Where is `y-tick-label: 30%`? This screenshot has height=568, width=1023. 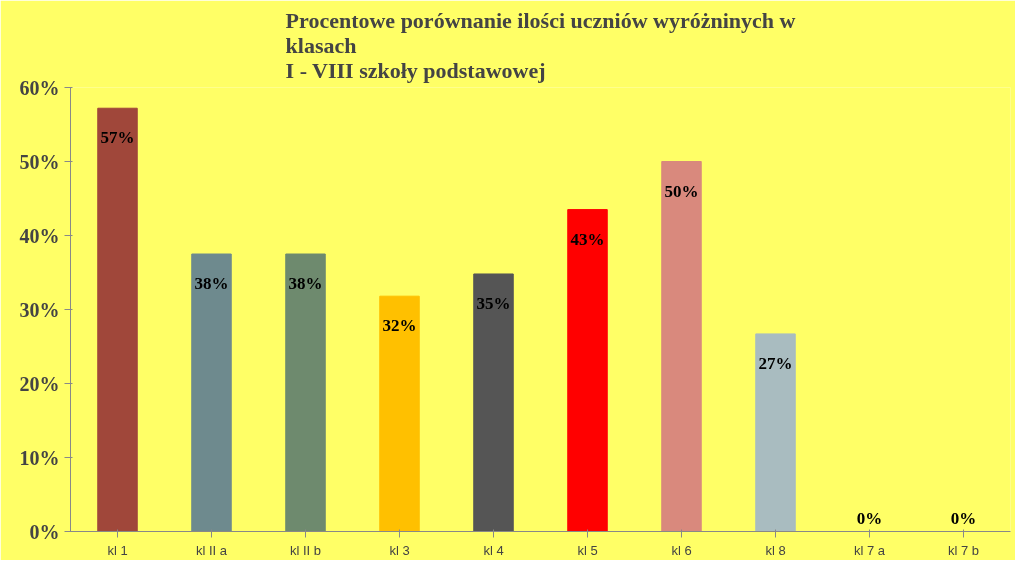
y-tick-label: 30% is located at coordinates (39, 309).